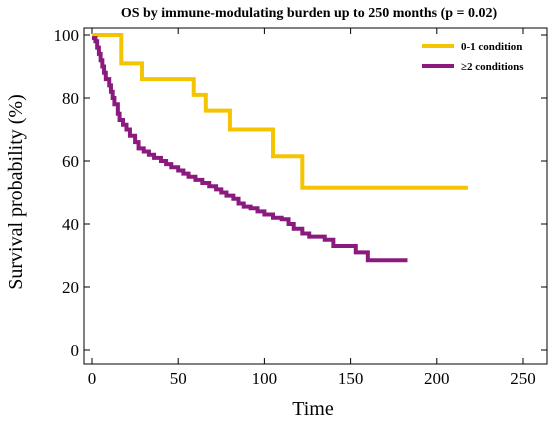 The image size is (550, 425). Describe the element at coordinates (70, 98) in the screenshot. I see `y-tick-label: 80` at that location.